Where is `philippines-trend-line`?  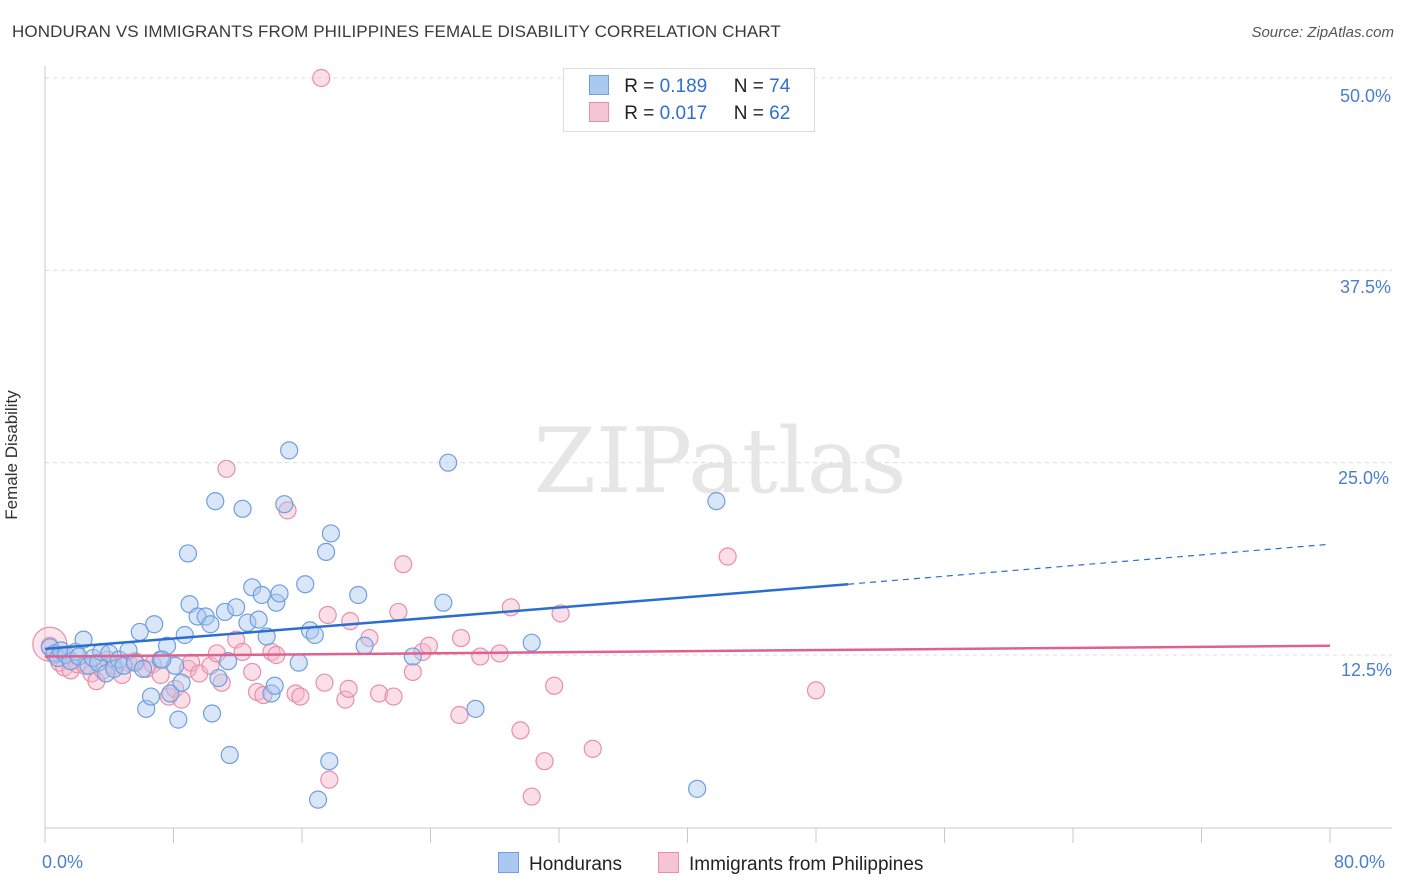 philippines-trend-line is located at coordinates (687, 651).